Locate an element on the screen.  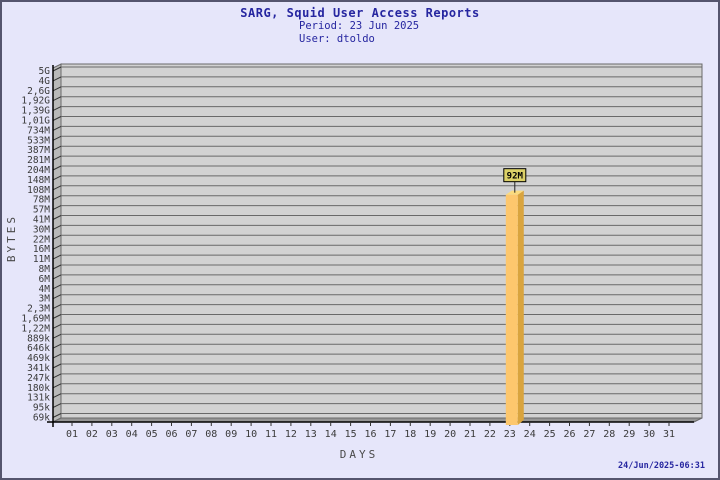
x-tick-label: 30 is located at coordinates (649, 434).